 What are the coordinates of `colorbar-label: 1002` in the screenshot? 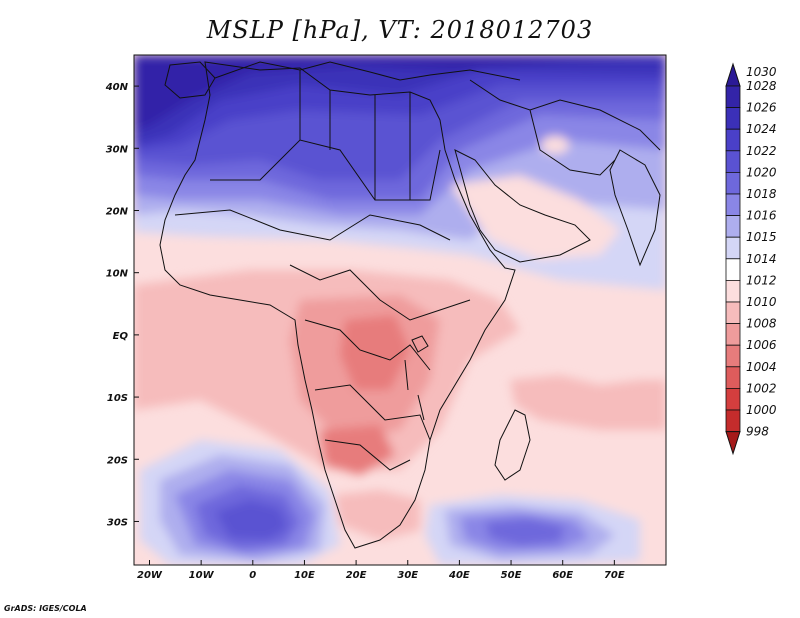 It's located at (761, 388).